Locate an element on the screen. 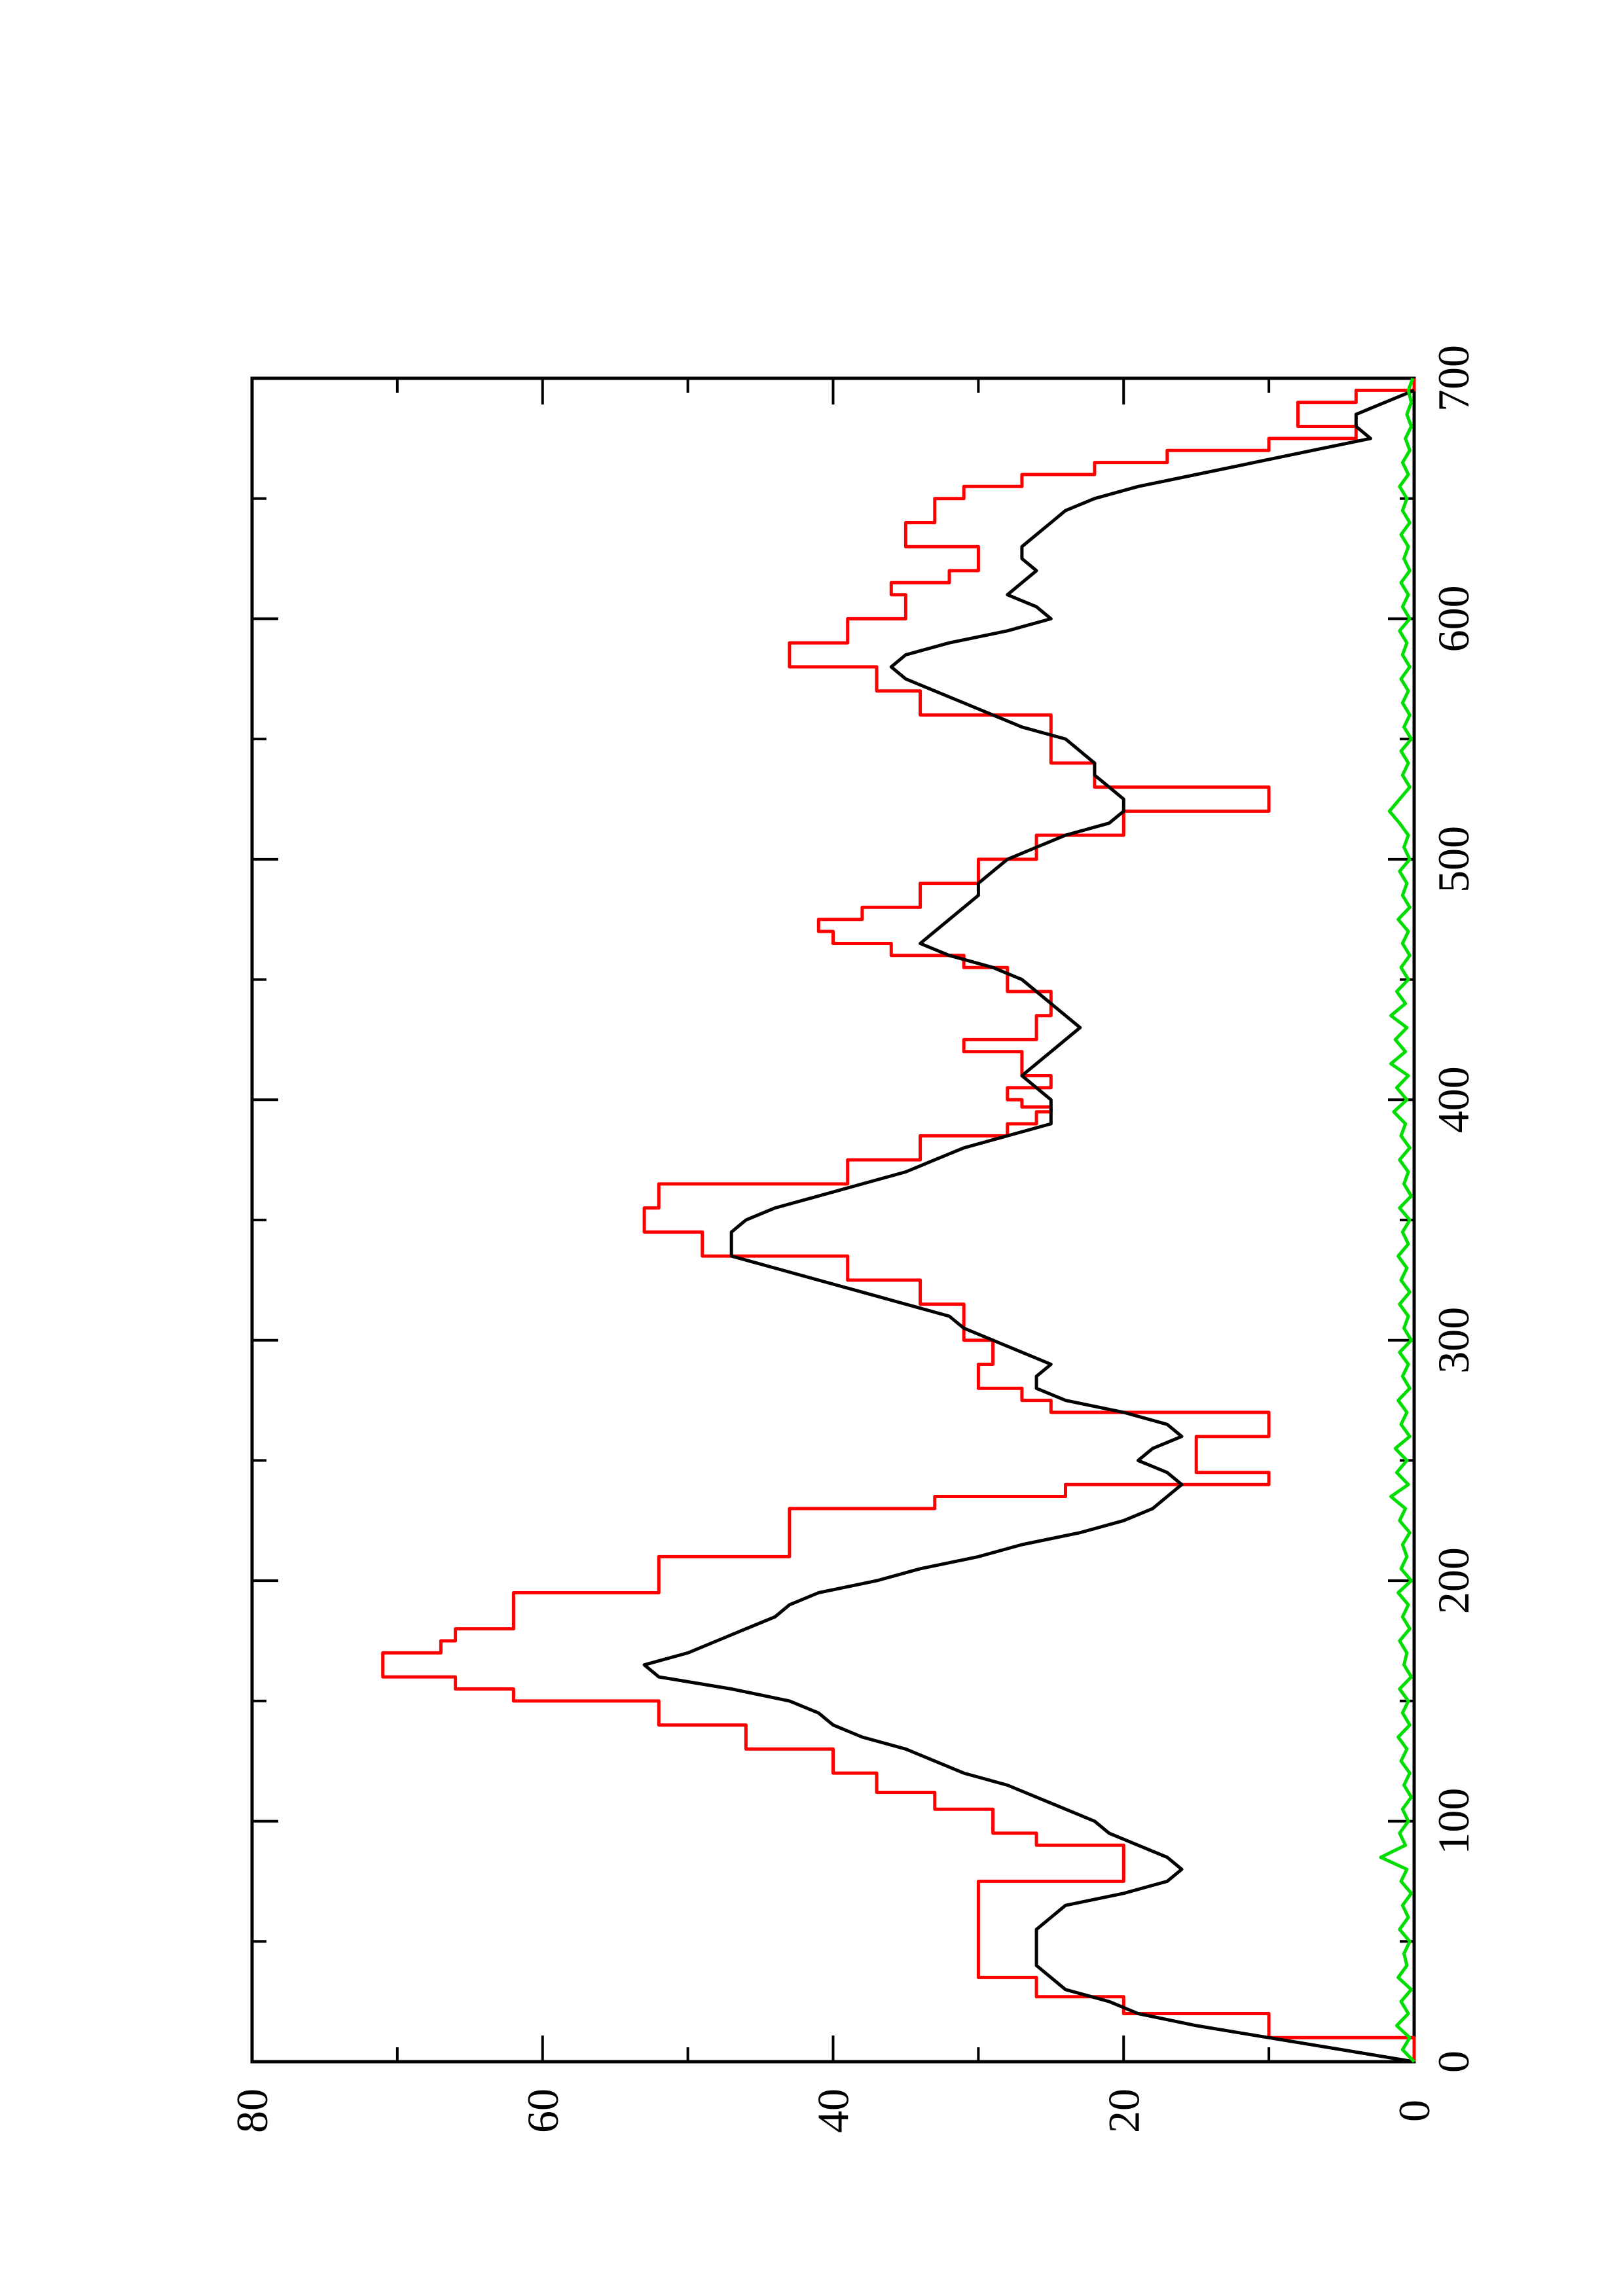 Image resolution: width=1623 pixels, height=2296 pixels. green-series-line is located at coordinates (1397, 1220).